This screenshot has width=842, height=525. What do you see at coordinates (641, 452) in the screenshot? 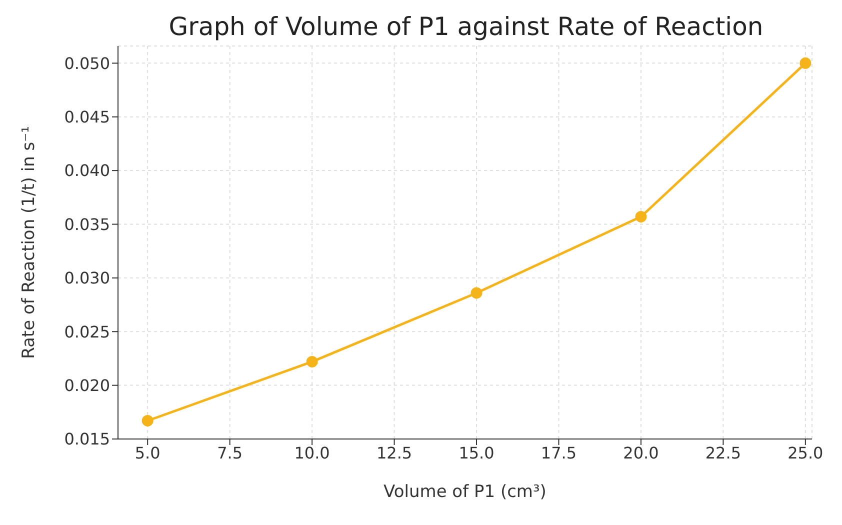
I see `x-tick-label: 20.0` at bounding box center [641, 452].